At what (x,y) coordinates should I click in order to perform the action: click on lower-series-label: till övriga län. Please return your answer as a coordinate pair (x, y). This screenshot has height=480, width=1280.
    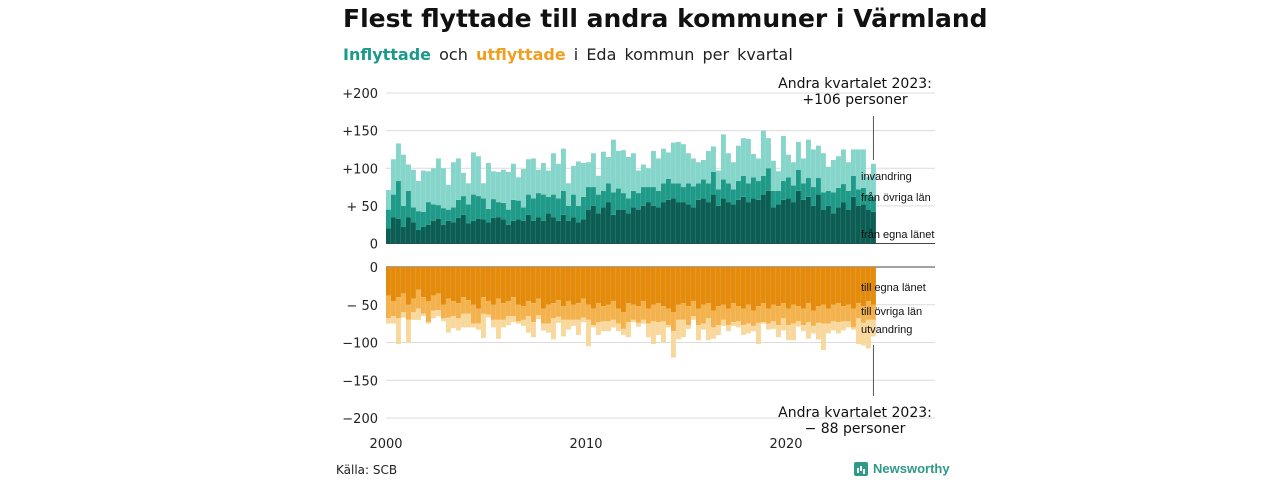
    Looking at the image, I should click on (891, 312).